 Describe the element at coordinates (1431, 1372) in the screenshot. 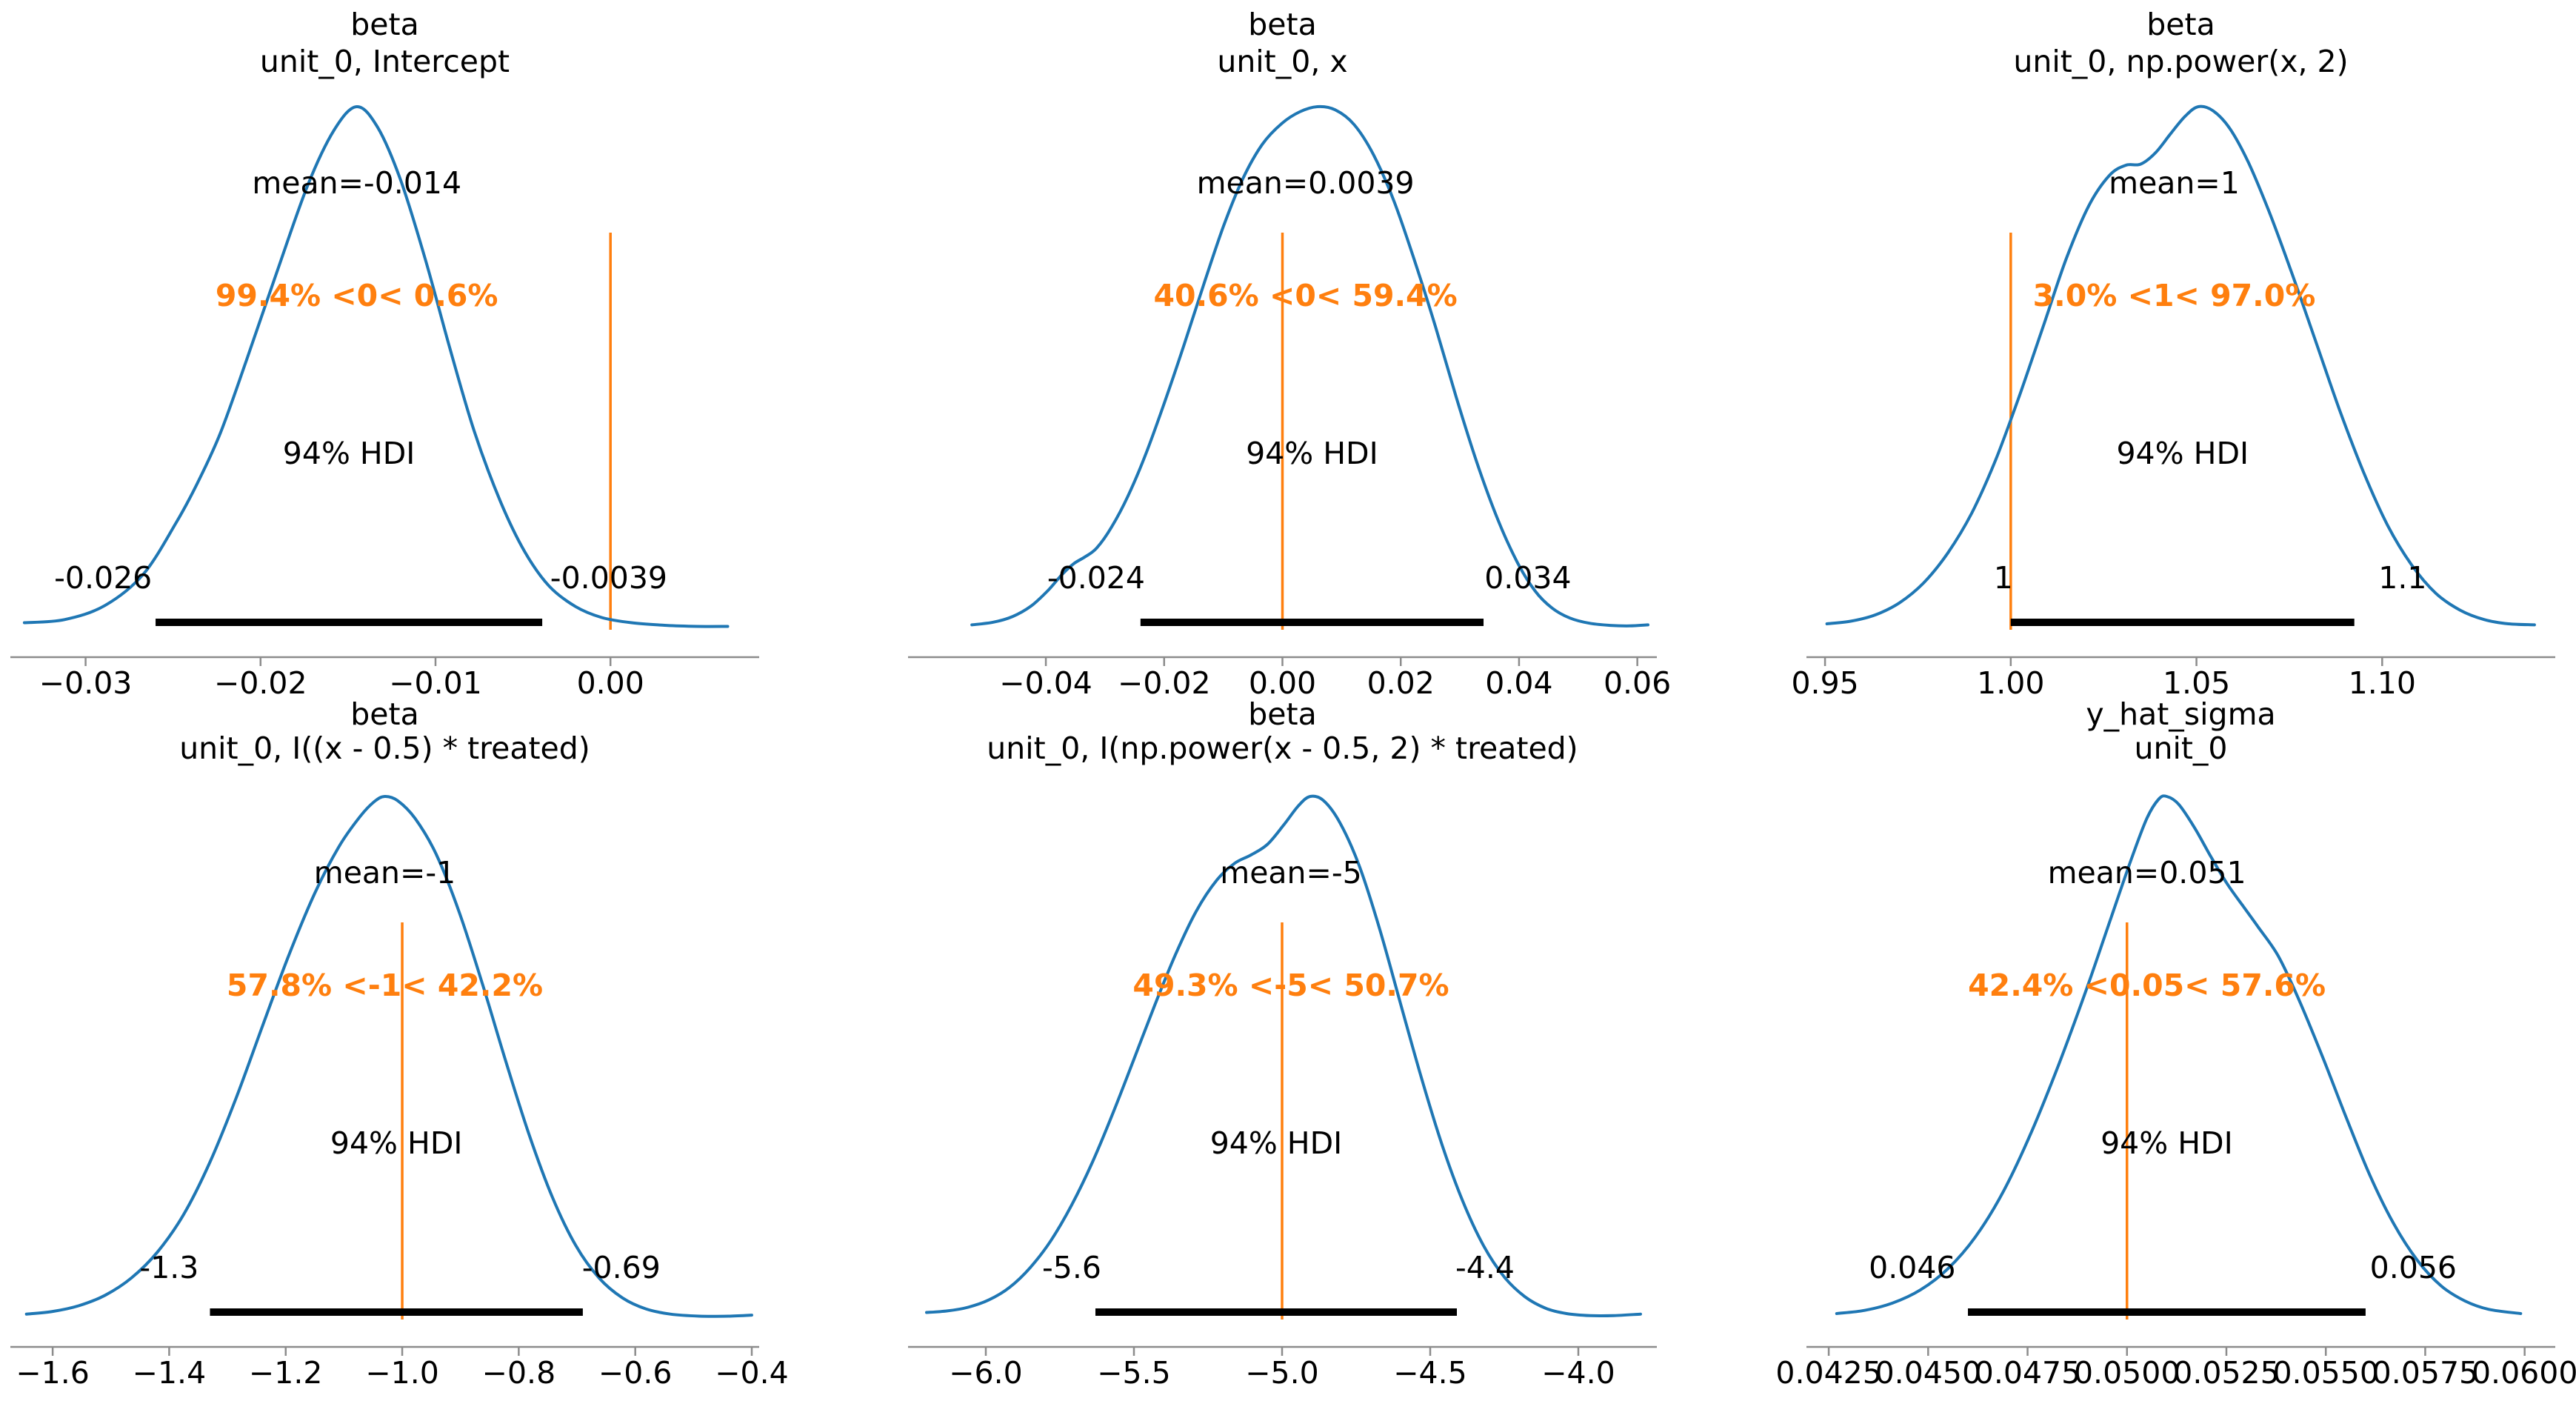

I see `x-tick-label: −4.5` at that location.